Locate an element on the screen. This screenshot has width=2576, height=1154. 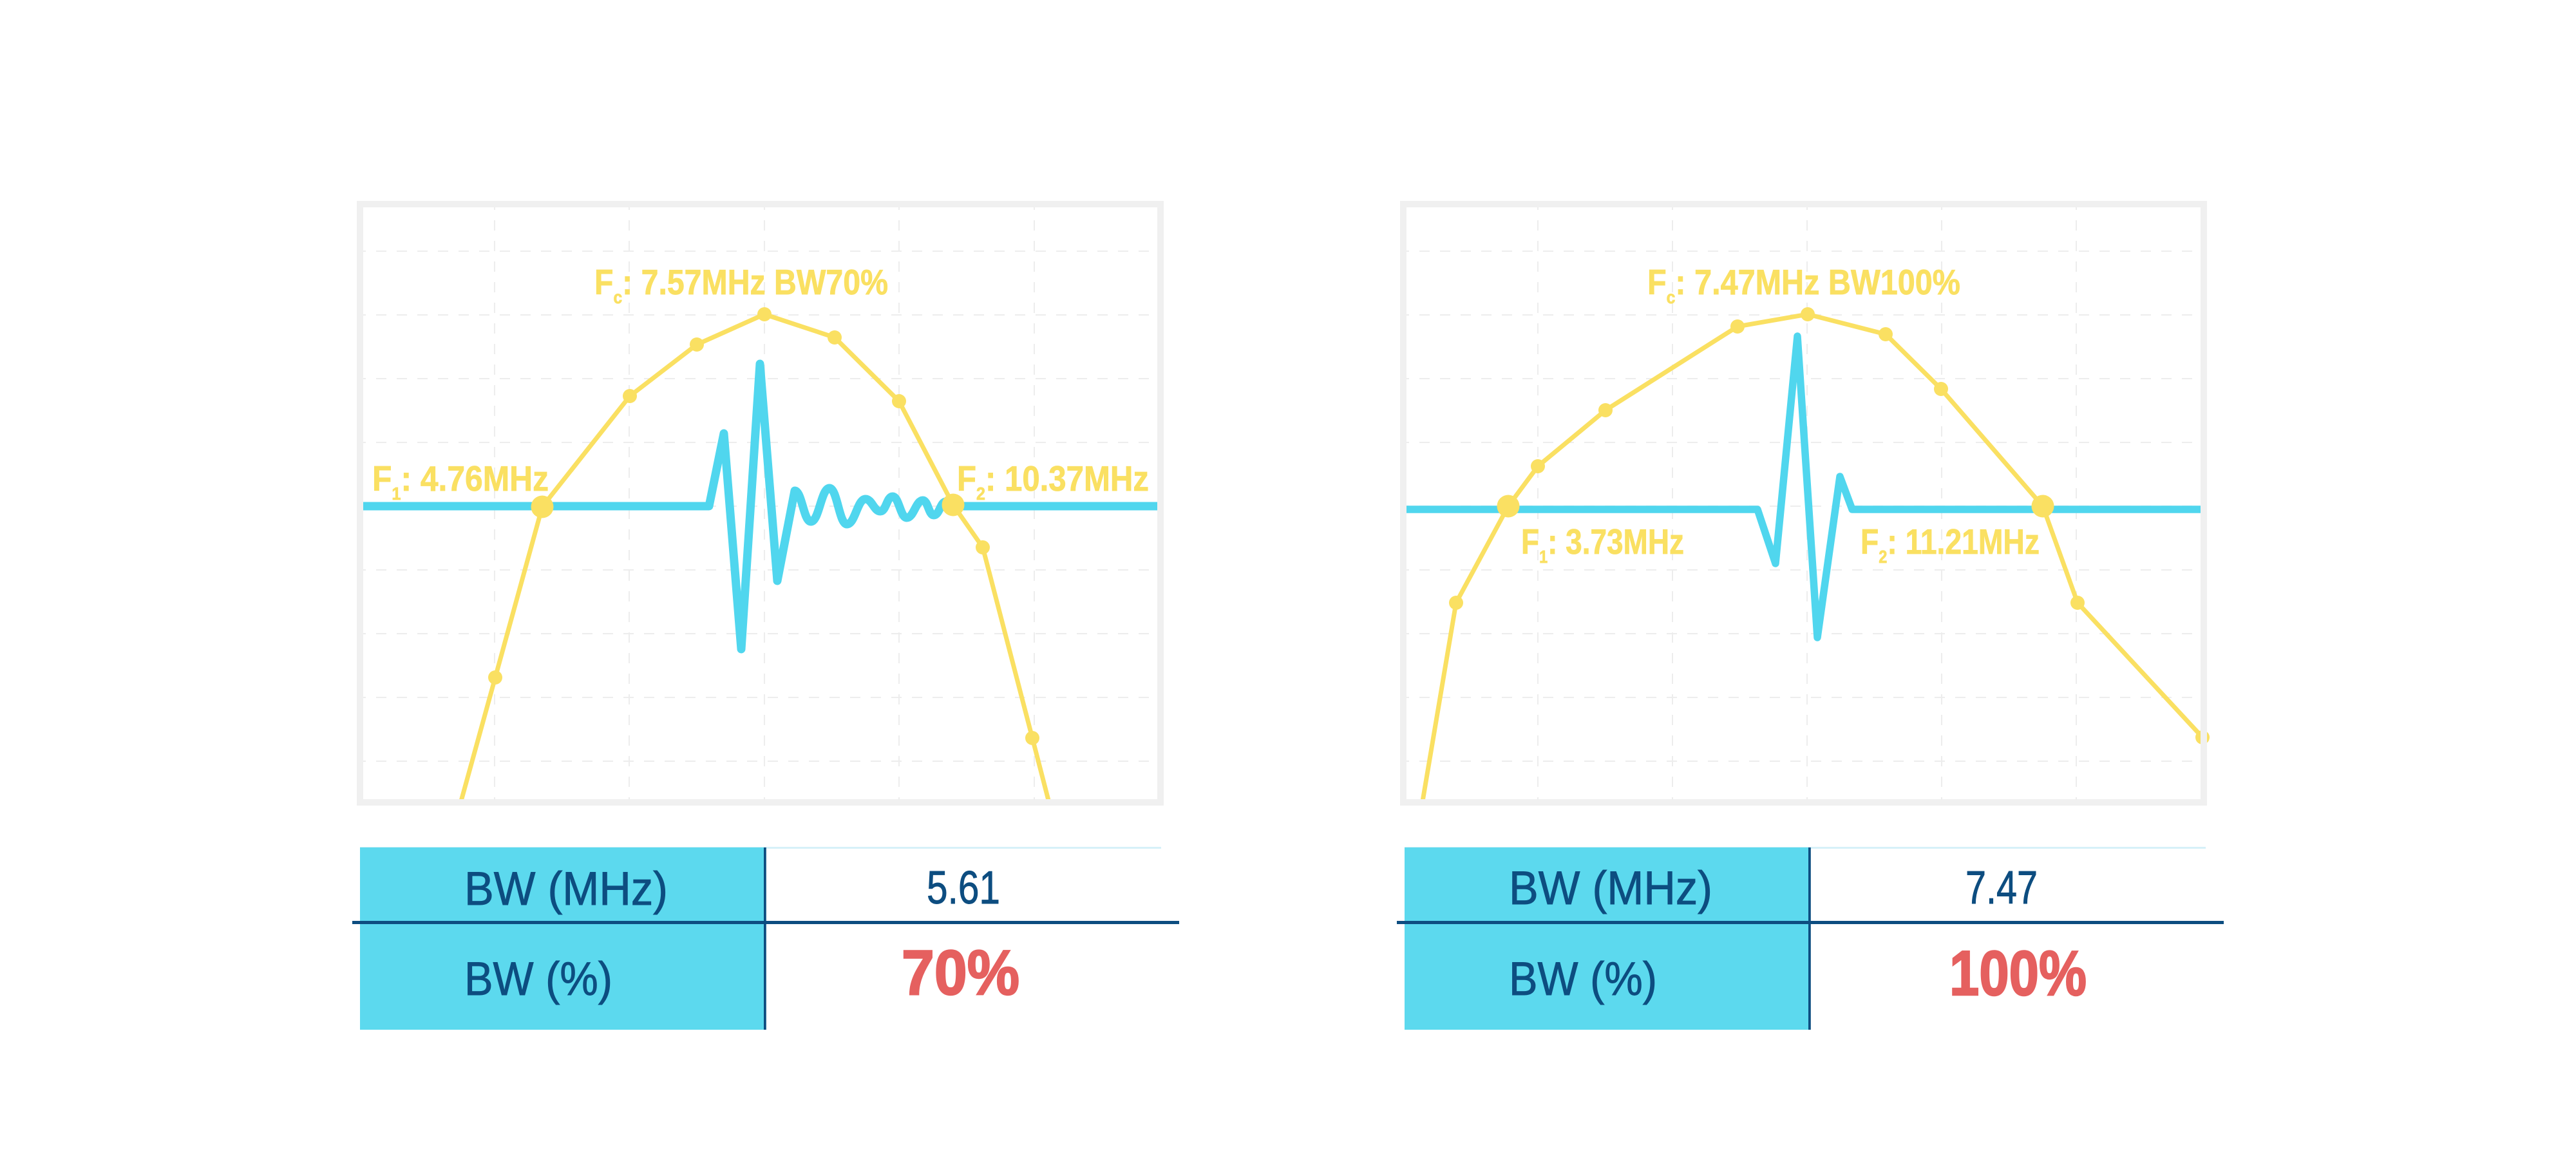
svg-text: 7.47 is located at coordinates (2002, 888).